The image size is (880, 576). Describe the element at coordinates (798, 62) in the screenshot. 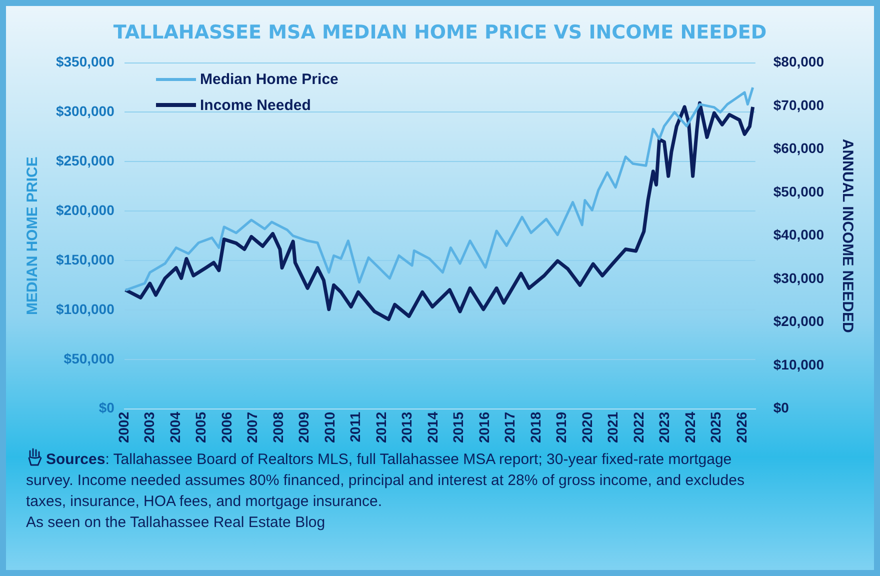

I see `y2-tick-label: $80,000` at that location.